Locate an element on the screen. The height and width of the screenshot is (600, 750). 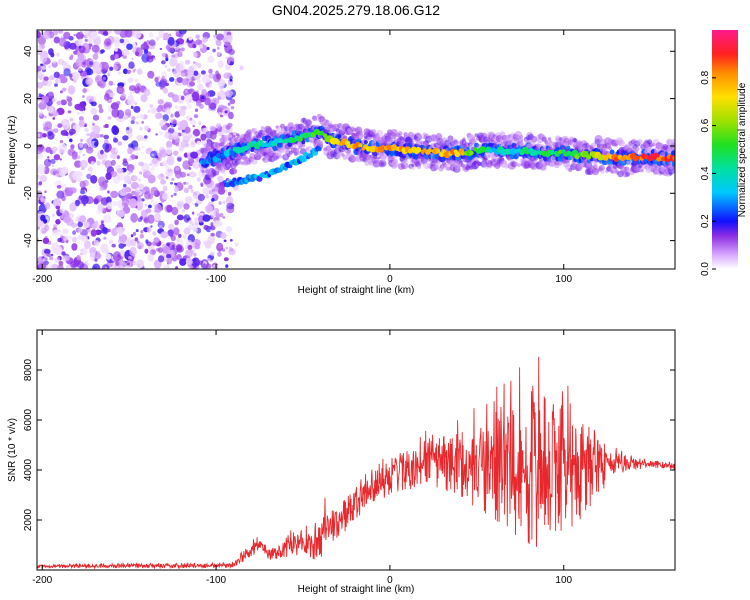
snr-xlabel: Height of straight line (km) is located at coordinates (356, 589).